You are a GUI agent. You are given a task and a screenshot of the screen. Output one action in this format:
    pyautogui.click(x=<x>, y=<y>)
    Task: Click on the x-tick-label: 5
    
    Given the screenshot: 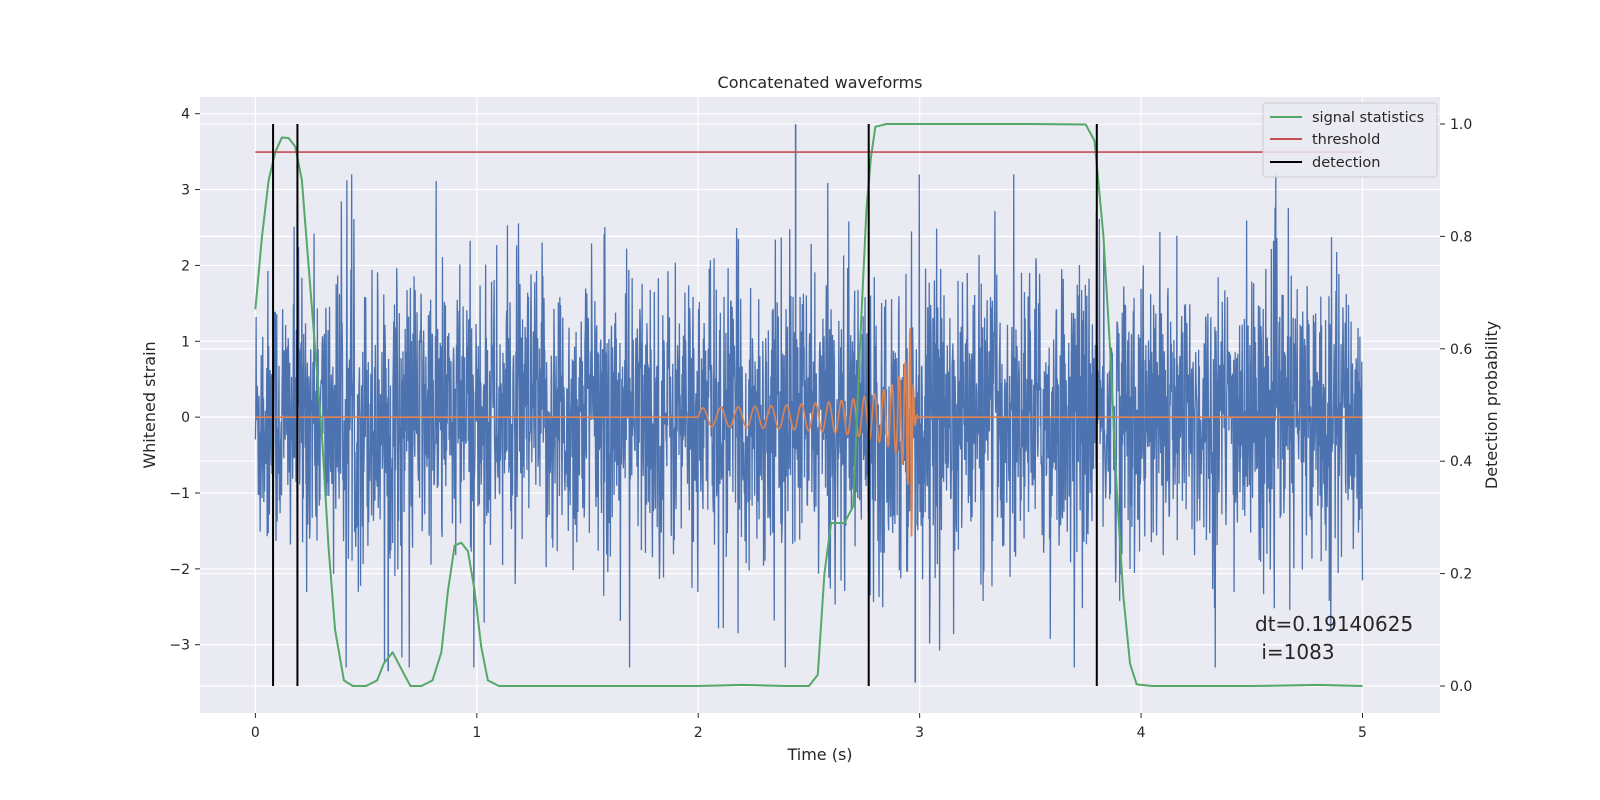 What is the action you would take?
    pyautogui.click(x=1362, y=733)
    